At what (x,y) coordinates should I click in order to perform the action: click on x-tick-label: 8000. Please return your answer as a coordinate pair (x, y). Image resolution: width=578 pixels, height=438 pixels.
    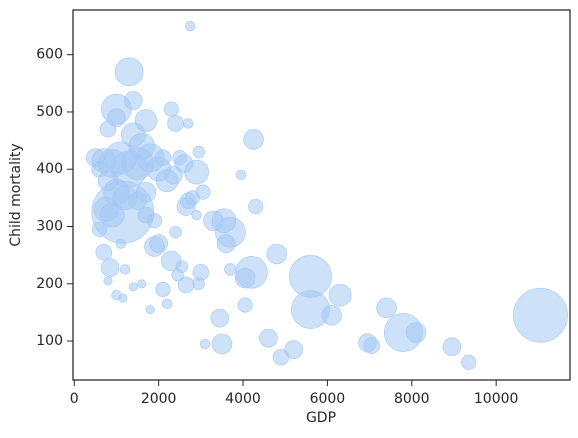
    Looking at the image, I should click on (412, 399).